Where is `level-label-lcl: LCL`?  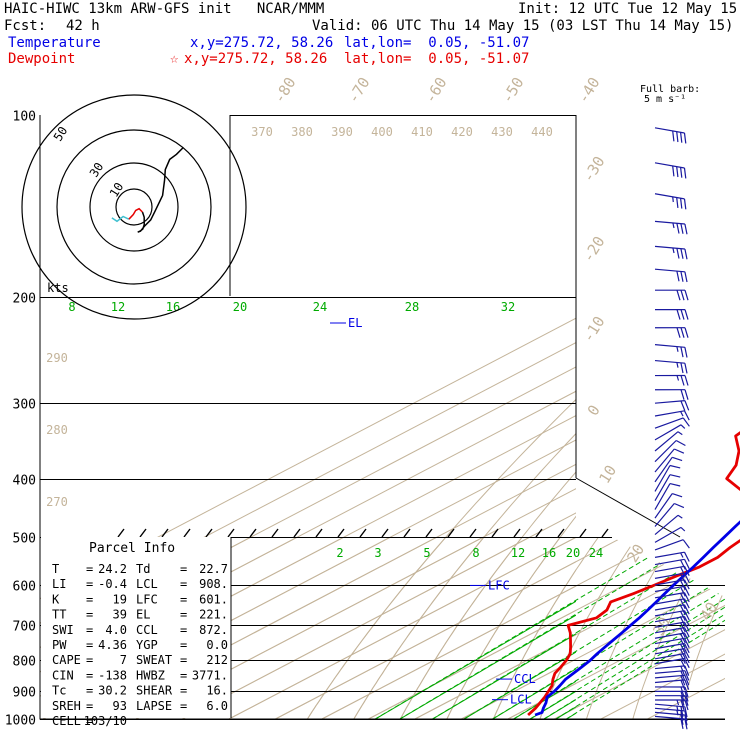 level-label-lcl: LCL is located at coordinates (521, 700).